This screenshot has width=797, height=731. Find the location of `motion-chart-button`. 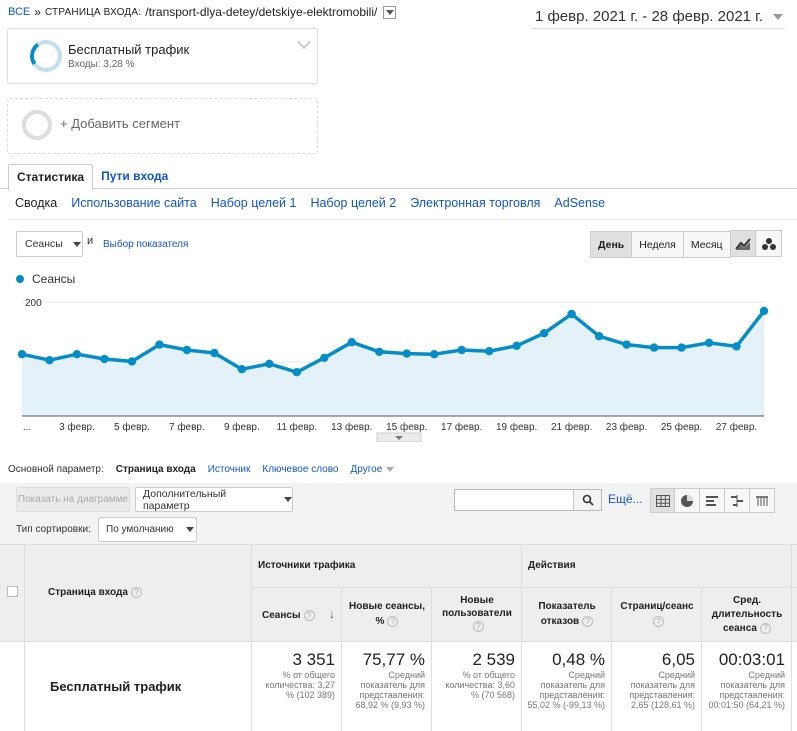

motion-chart-button is located at coordinates (769, 243).